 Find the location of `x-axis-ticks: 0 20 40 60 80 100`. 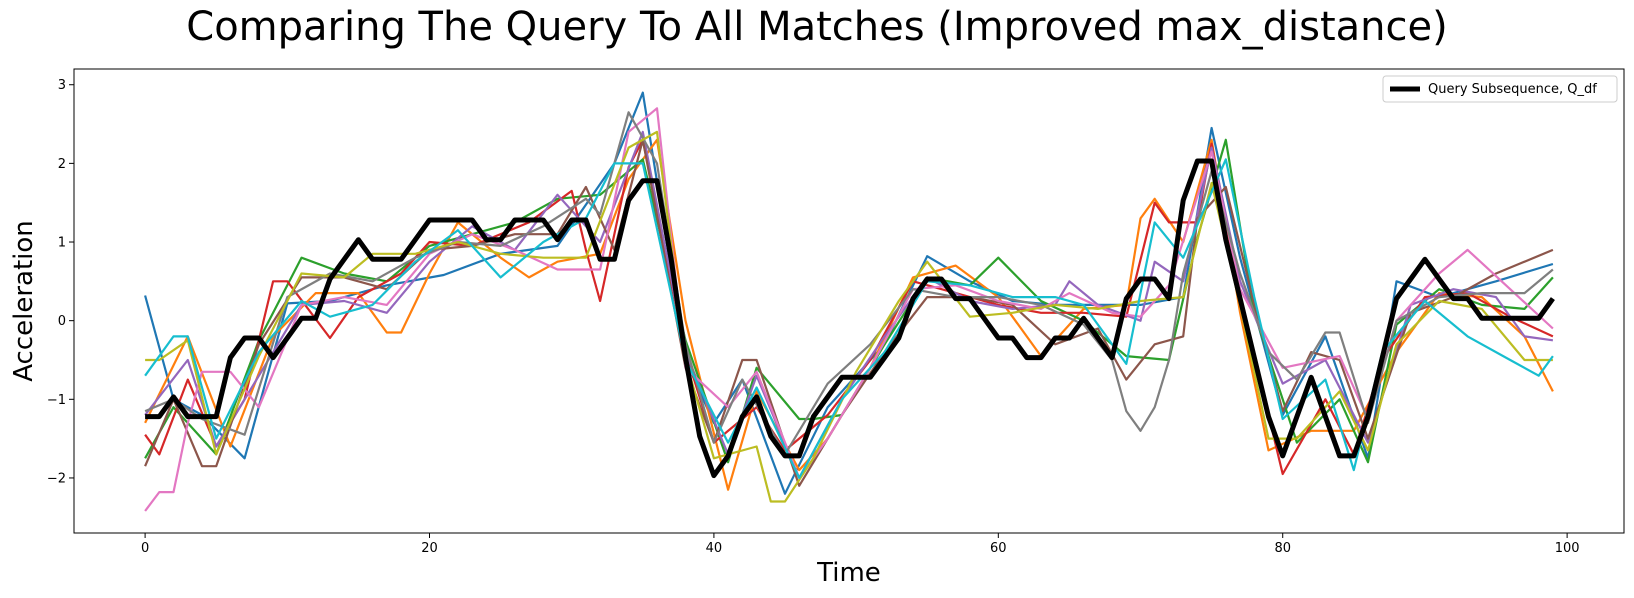

x-axis-ticks: 0 20 40 60 80 100 is located at coordinates (860, 544).